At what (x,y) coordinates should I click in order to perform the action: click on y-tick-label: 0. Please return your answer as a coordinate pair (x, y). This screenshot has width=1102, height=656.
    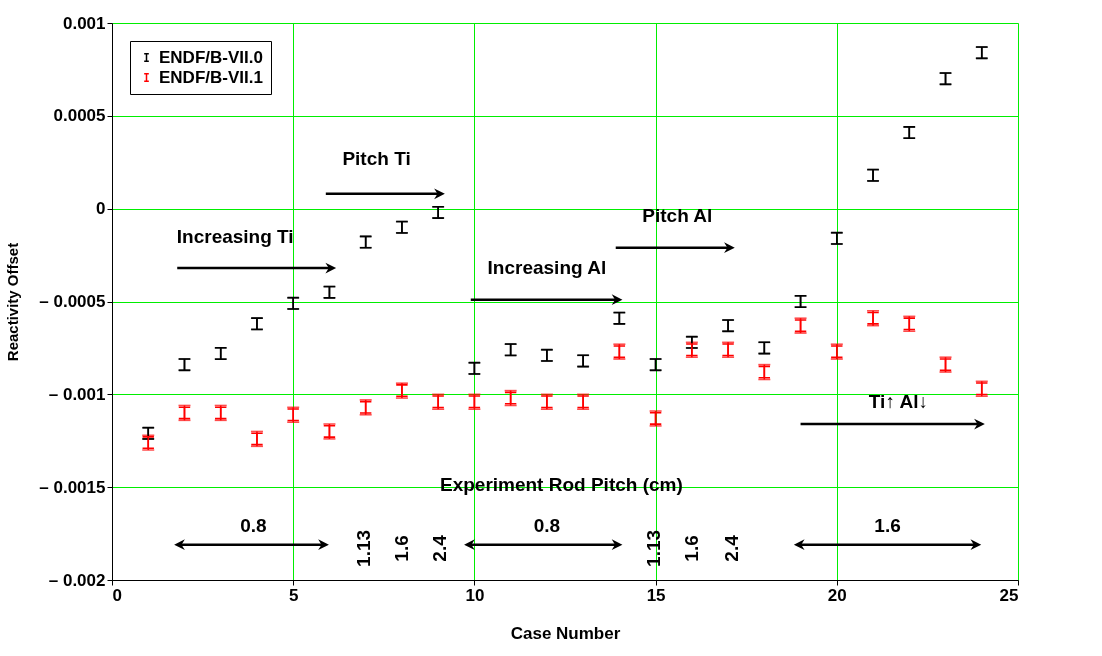
    Looking at the image, I should click on (101, 209).